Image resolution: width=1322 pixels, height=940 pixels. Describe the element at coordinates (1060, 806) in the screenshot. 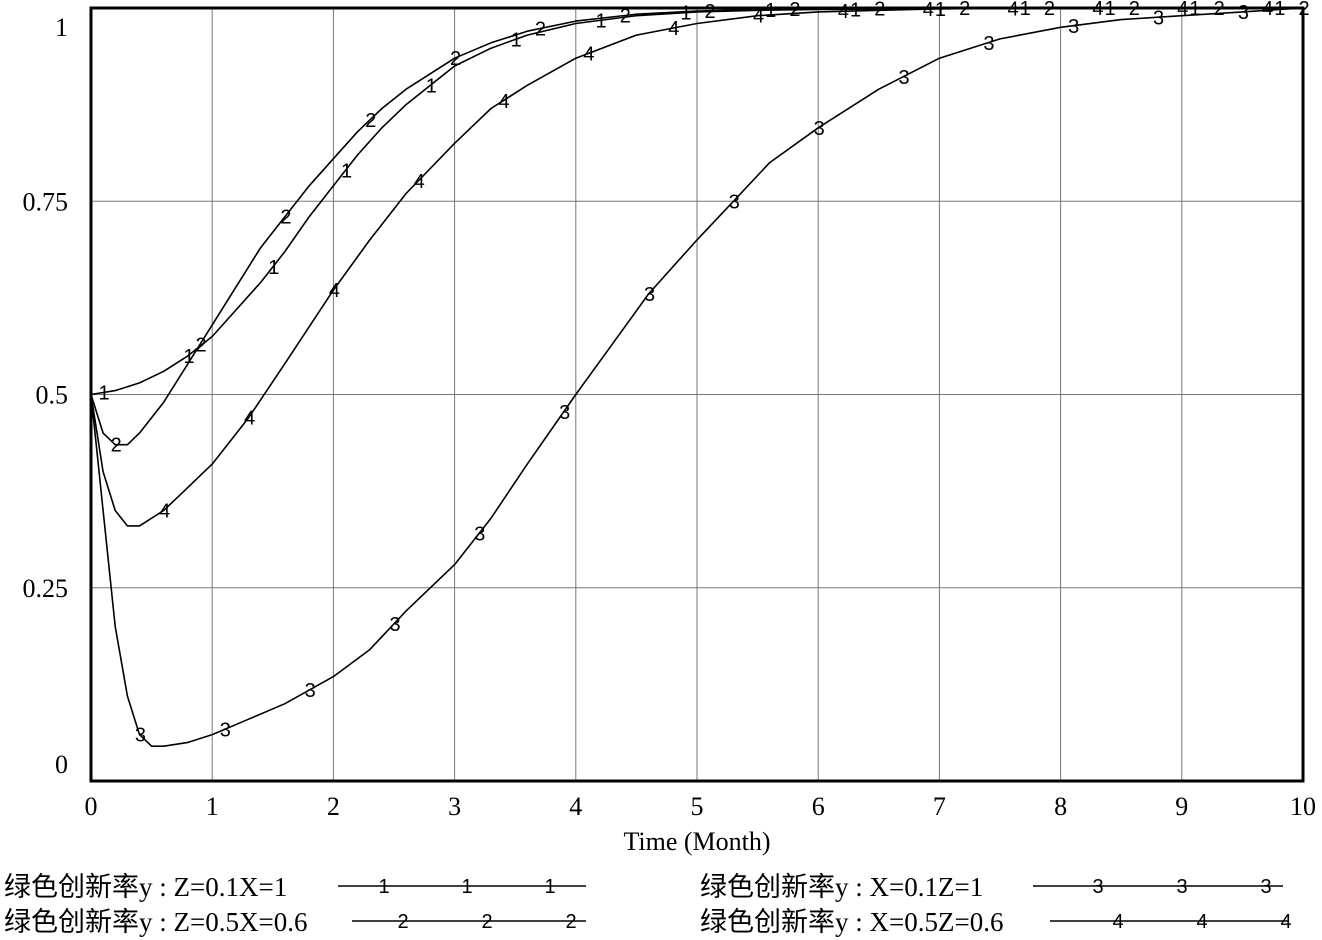

I see `x-tick-label: 8` at that location.